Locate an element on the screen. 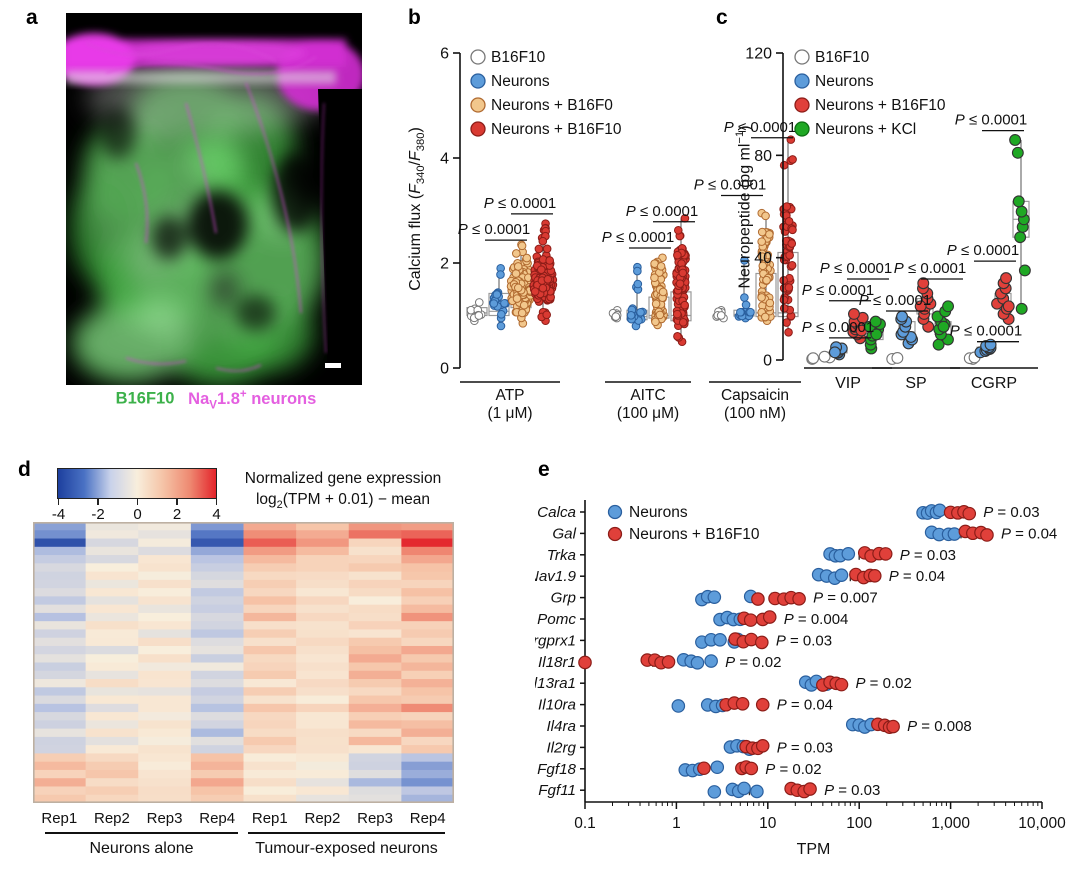 Image resolution: width=1080 pixels, height=870 pixels. p-value-label: P = 0.004 is located at coordinates (816, 619).